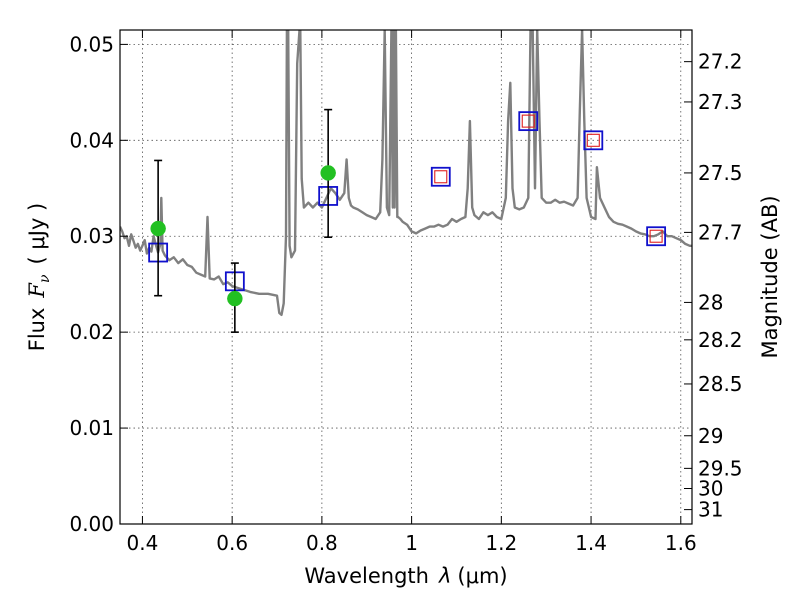 Image resolution: width=800 pixels, height=600 pixels. I want to click on y-axis-label-symbol: F, so click(37, 290).